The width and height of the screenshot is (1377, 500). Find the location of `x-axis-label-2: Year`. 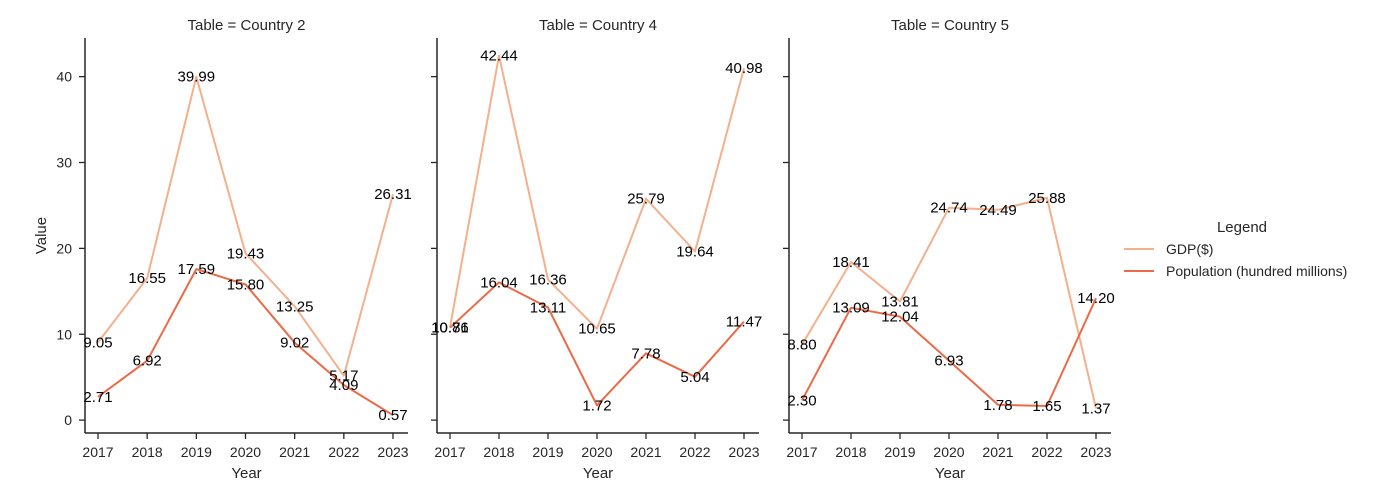

x-axis-label-2: Year is located at coordinates (598, 473).